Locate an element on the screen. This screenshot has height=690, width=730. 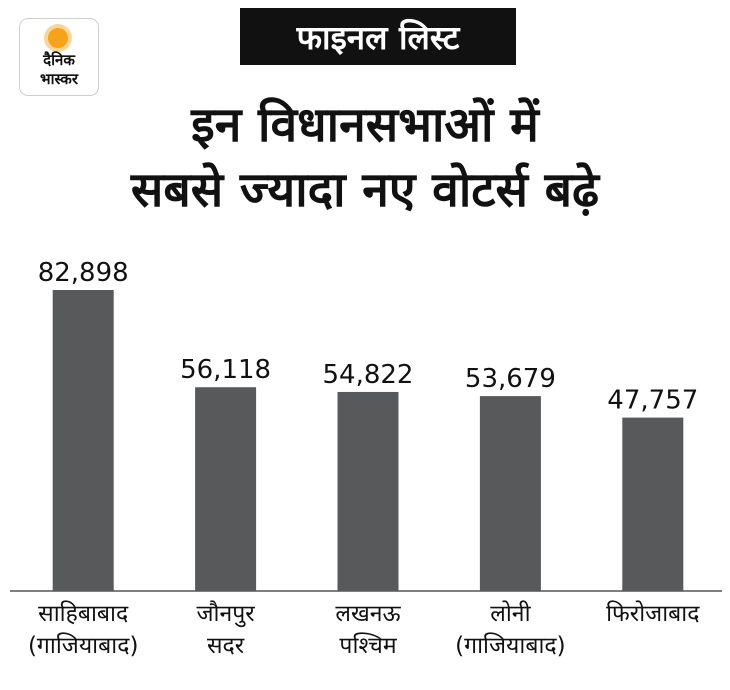
category-label: लोनी (गाजियाबाद) is located at coordinates (510, 630).